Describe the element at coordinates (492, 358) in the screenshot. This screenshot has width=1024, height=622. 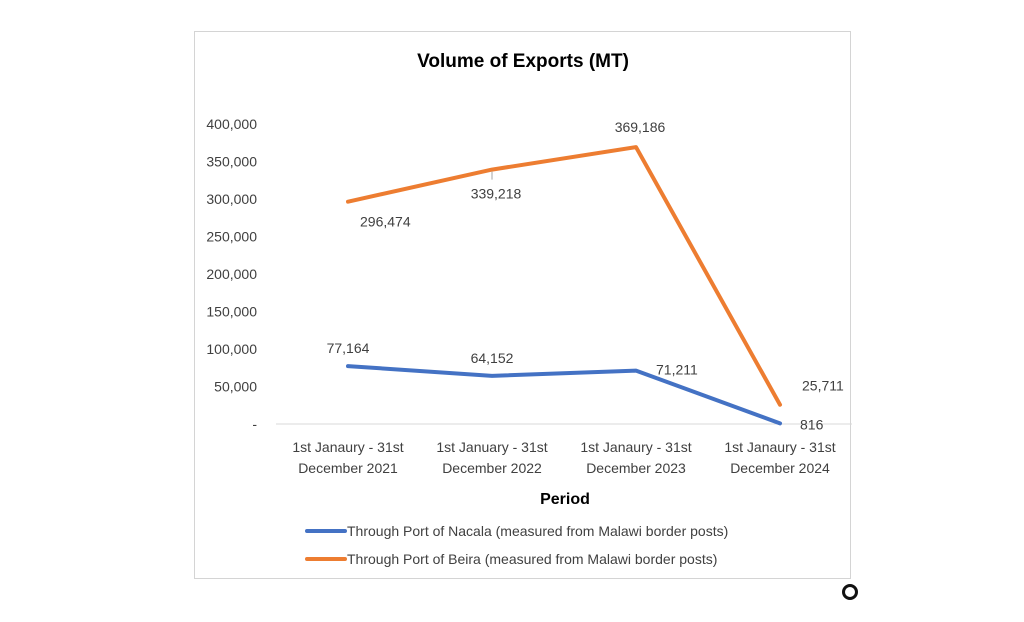
I see `data-label: 64,152` at that location.